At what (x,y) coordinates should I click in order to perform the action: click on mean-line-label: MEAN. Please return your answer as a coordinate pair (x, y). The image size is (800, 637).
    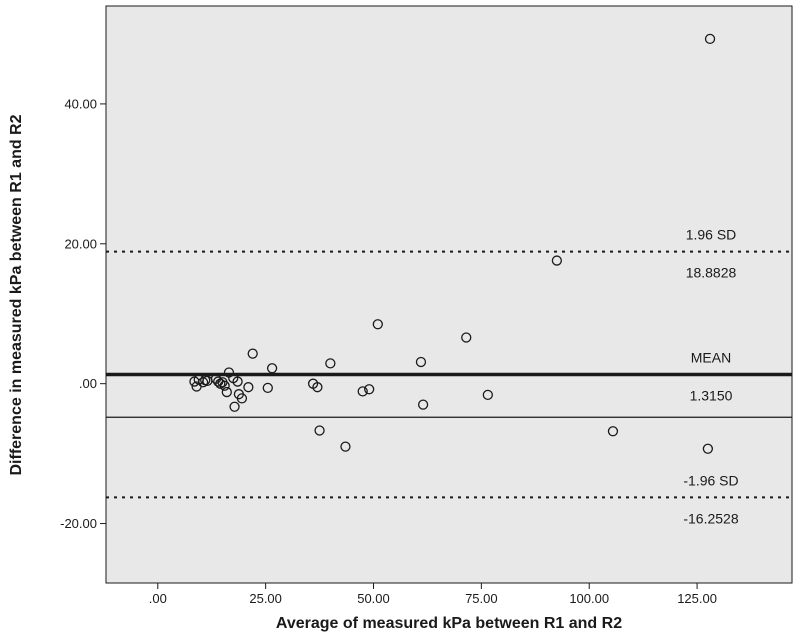
    Looking at the image, I should click on (711, 357).